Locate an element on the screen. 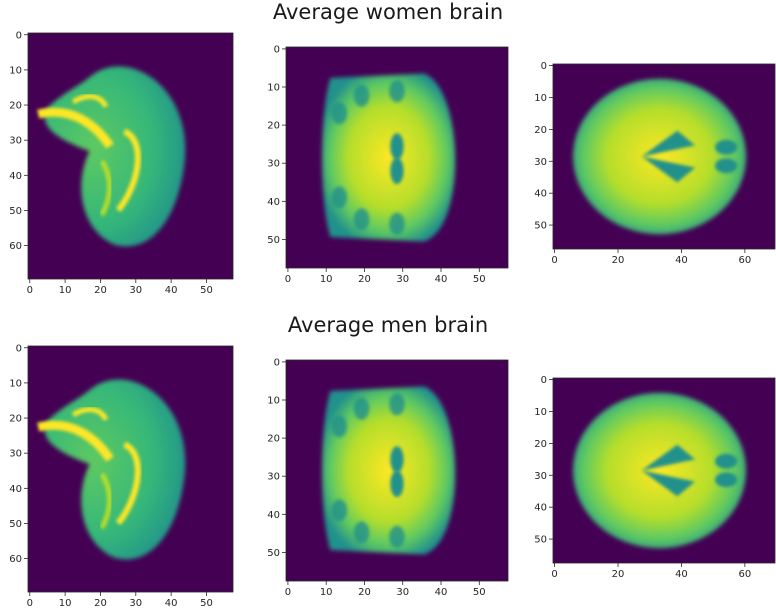  panel-women-coronal: 0 10 20 30 40 50 0 10 20 30 40 50 is located at coordinates (388, 164).